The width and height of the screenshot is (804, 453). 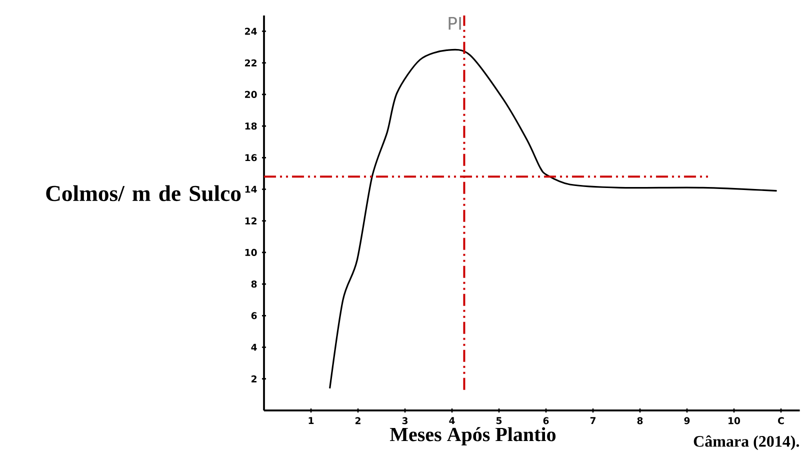 What do you see at coordinates (254, 284) in the screenshot?
I see `y-tick-label: 8` at bounding box center [254, 284].